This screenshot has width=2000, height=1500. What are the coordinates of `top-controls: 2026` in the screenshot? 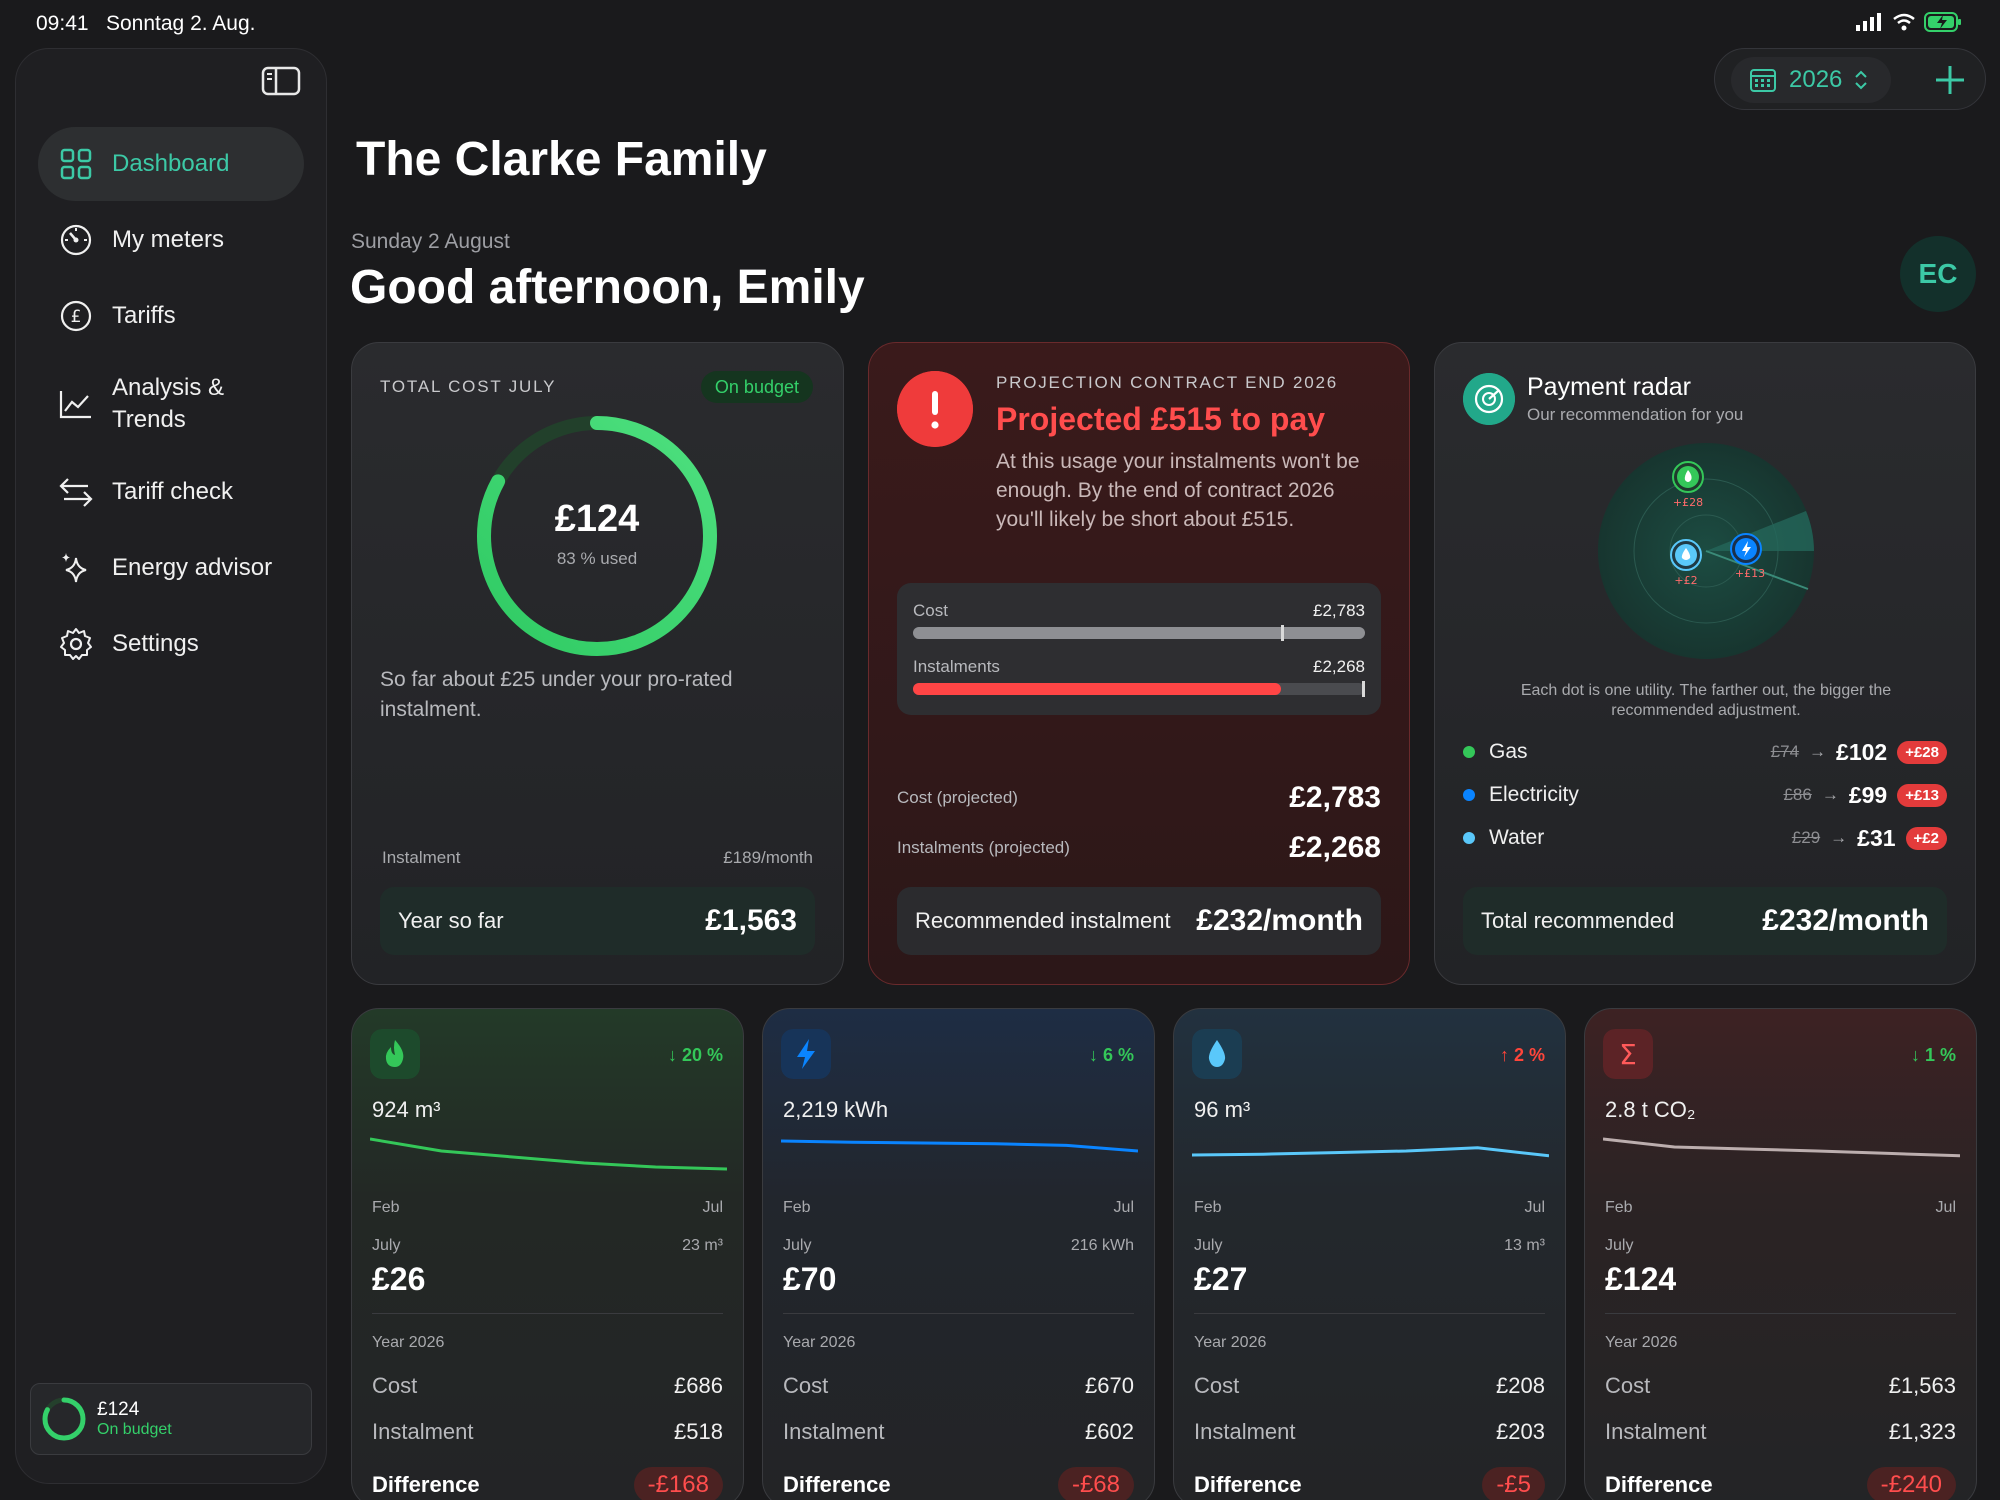 It's located at (1850, 79).